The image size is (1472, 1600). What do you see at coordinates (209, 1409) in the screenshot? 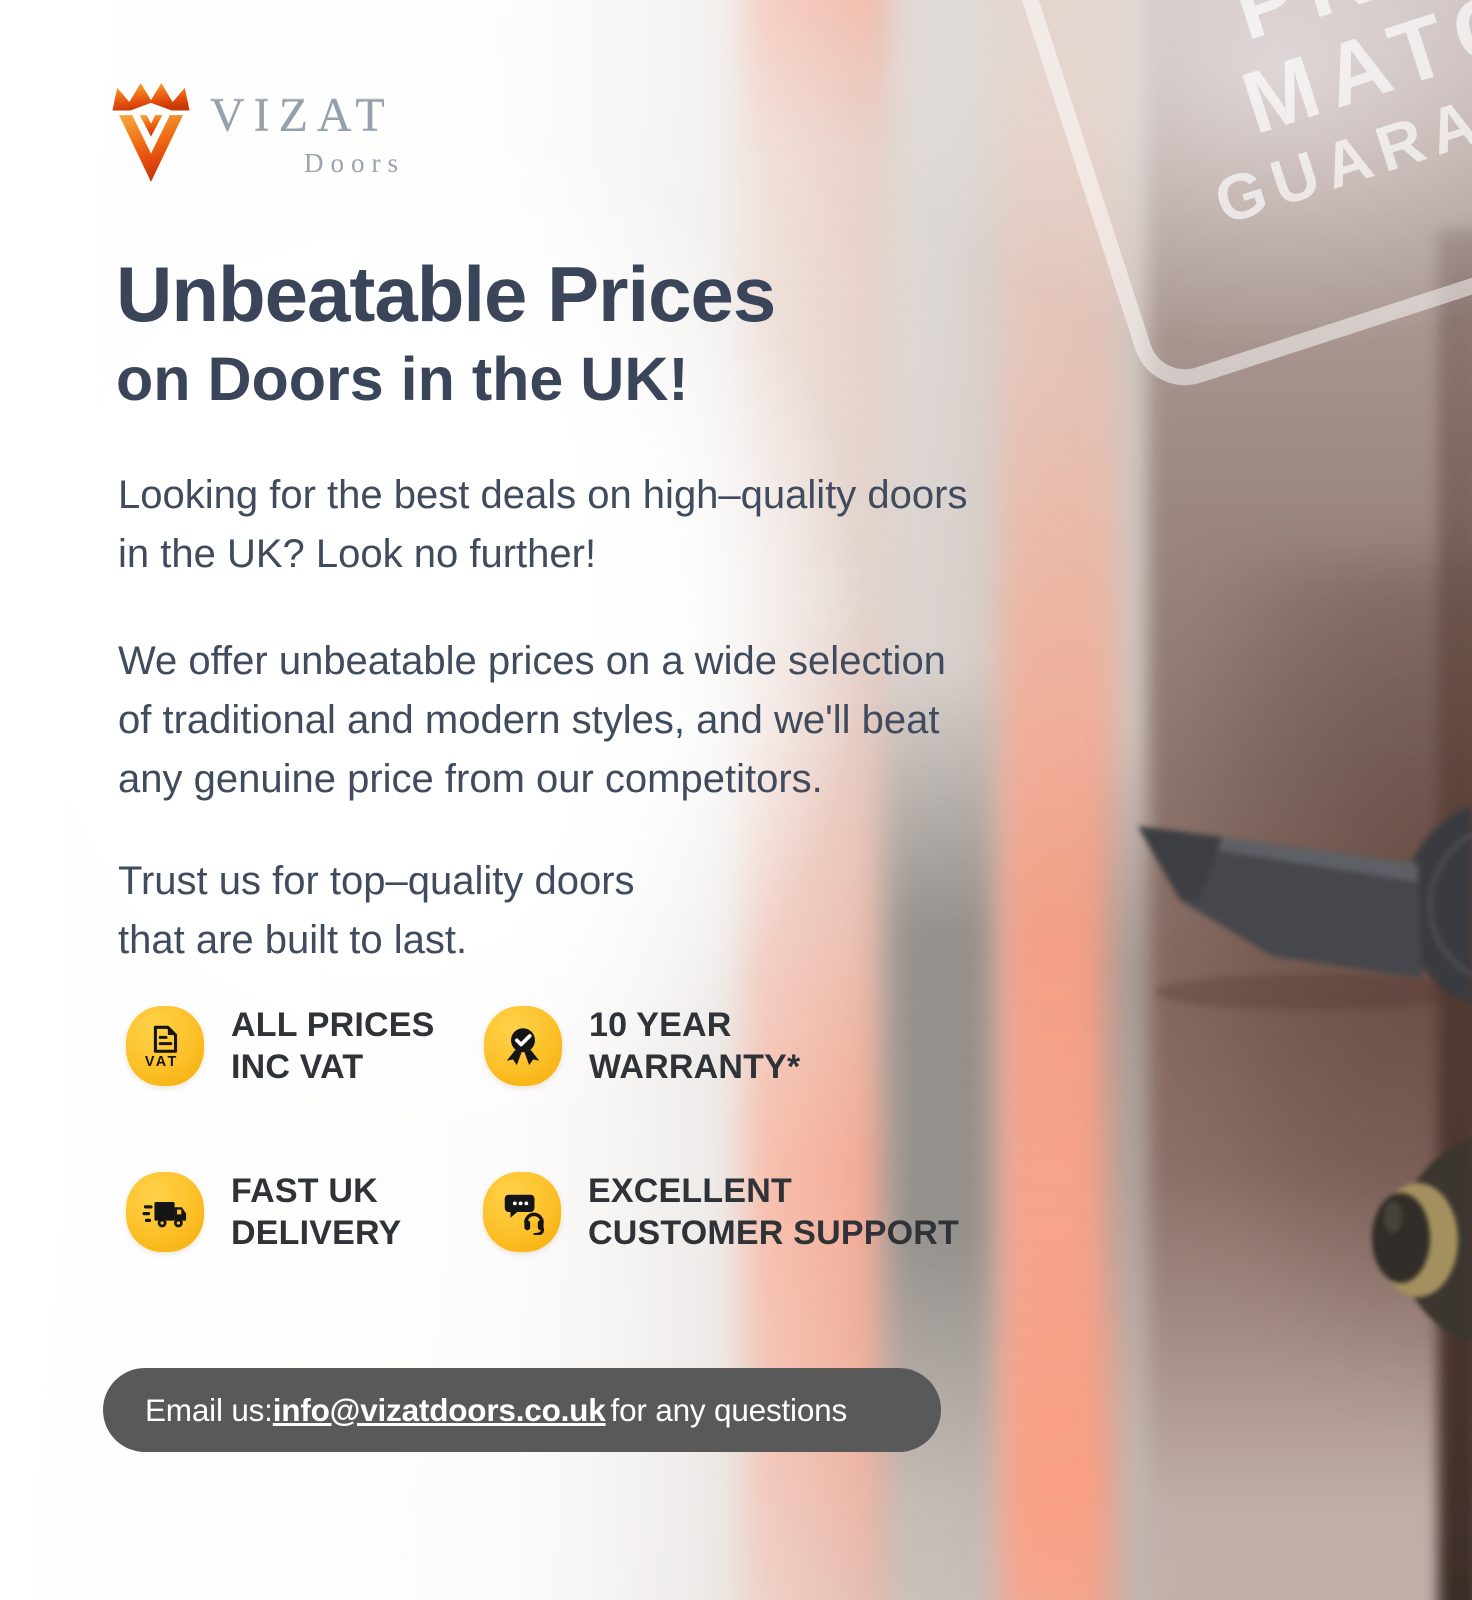
I see `contact-prefix: Email us:` at bounding box center [209, 1409].